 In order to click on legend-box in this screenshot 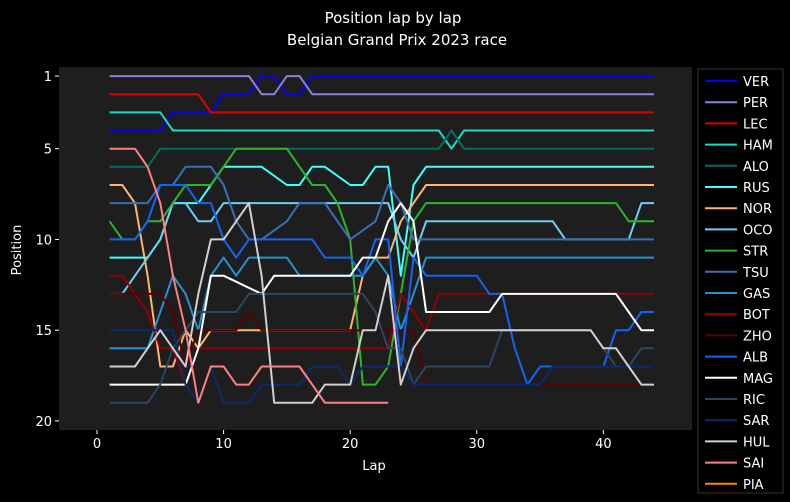, I will do `click(740, 281)`.